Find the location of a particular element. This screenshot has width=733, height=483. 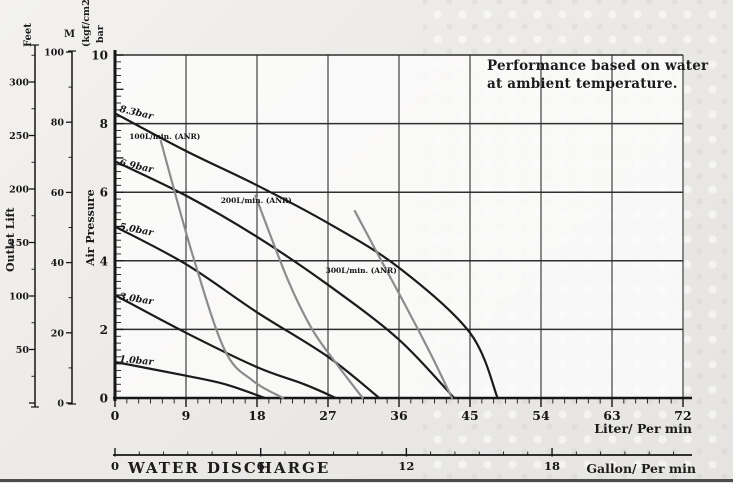

liter-tick-label: 18 is located at coordinates (257, 415).